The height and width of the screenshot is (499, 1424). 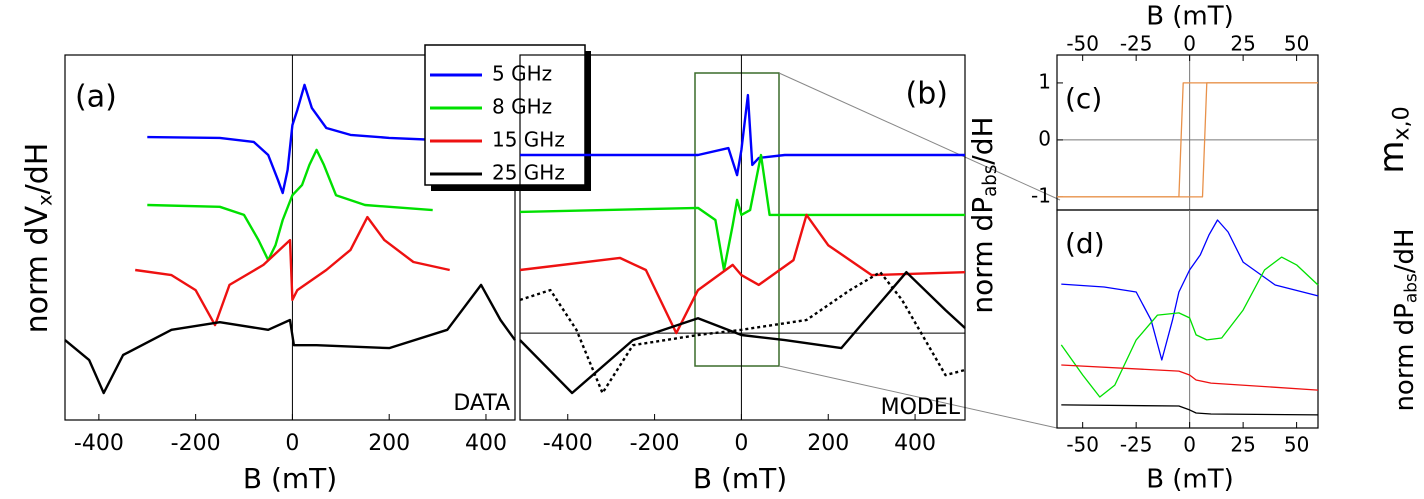 What do you see at coordinates (522, 107) in the screenshot?
I see `legend-label: 8 GHz` at bounding box center [522, 107].